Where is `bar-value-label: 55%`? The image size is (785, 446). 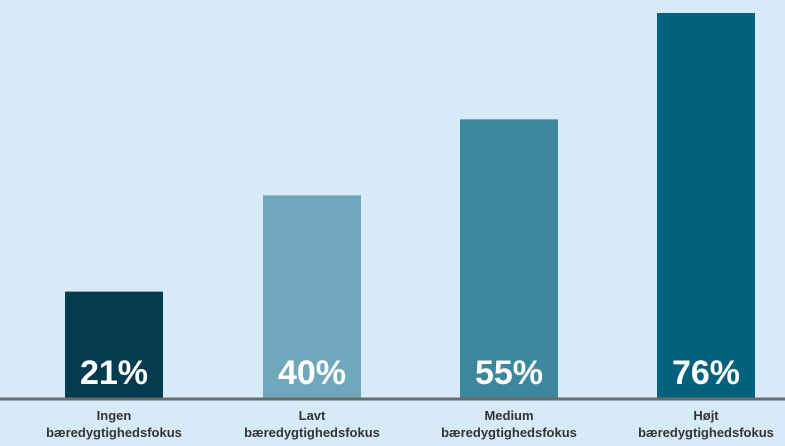 bar-value-label: 55% is located at coordinates (509, 373).